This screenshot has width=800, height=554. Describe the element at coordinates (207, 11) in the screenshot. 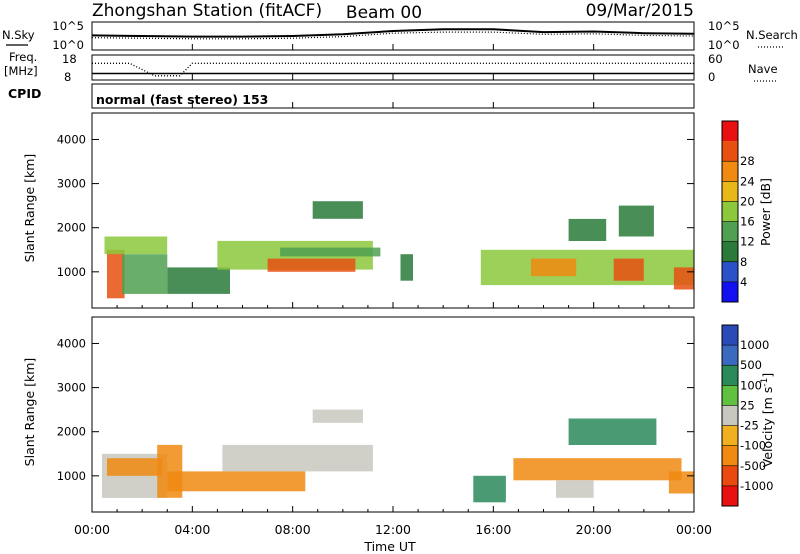

I see `station-title: Zhongshan Station (fitACF)` at that location.